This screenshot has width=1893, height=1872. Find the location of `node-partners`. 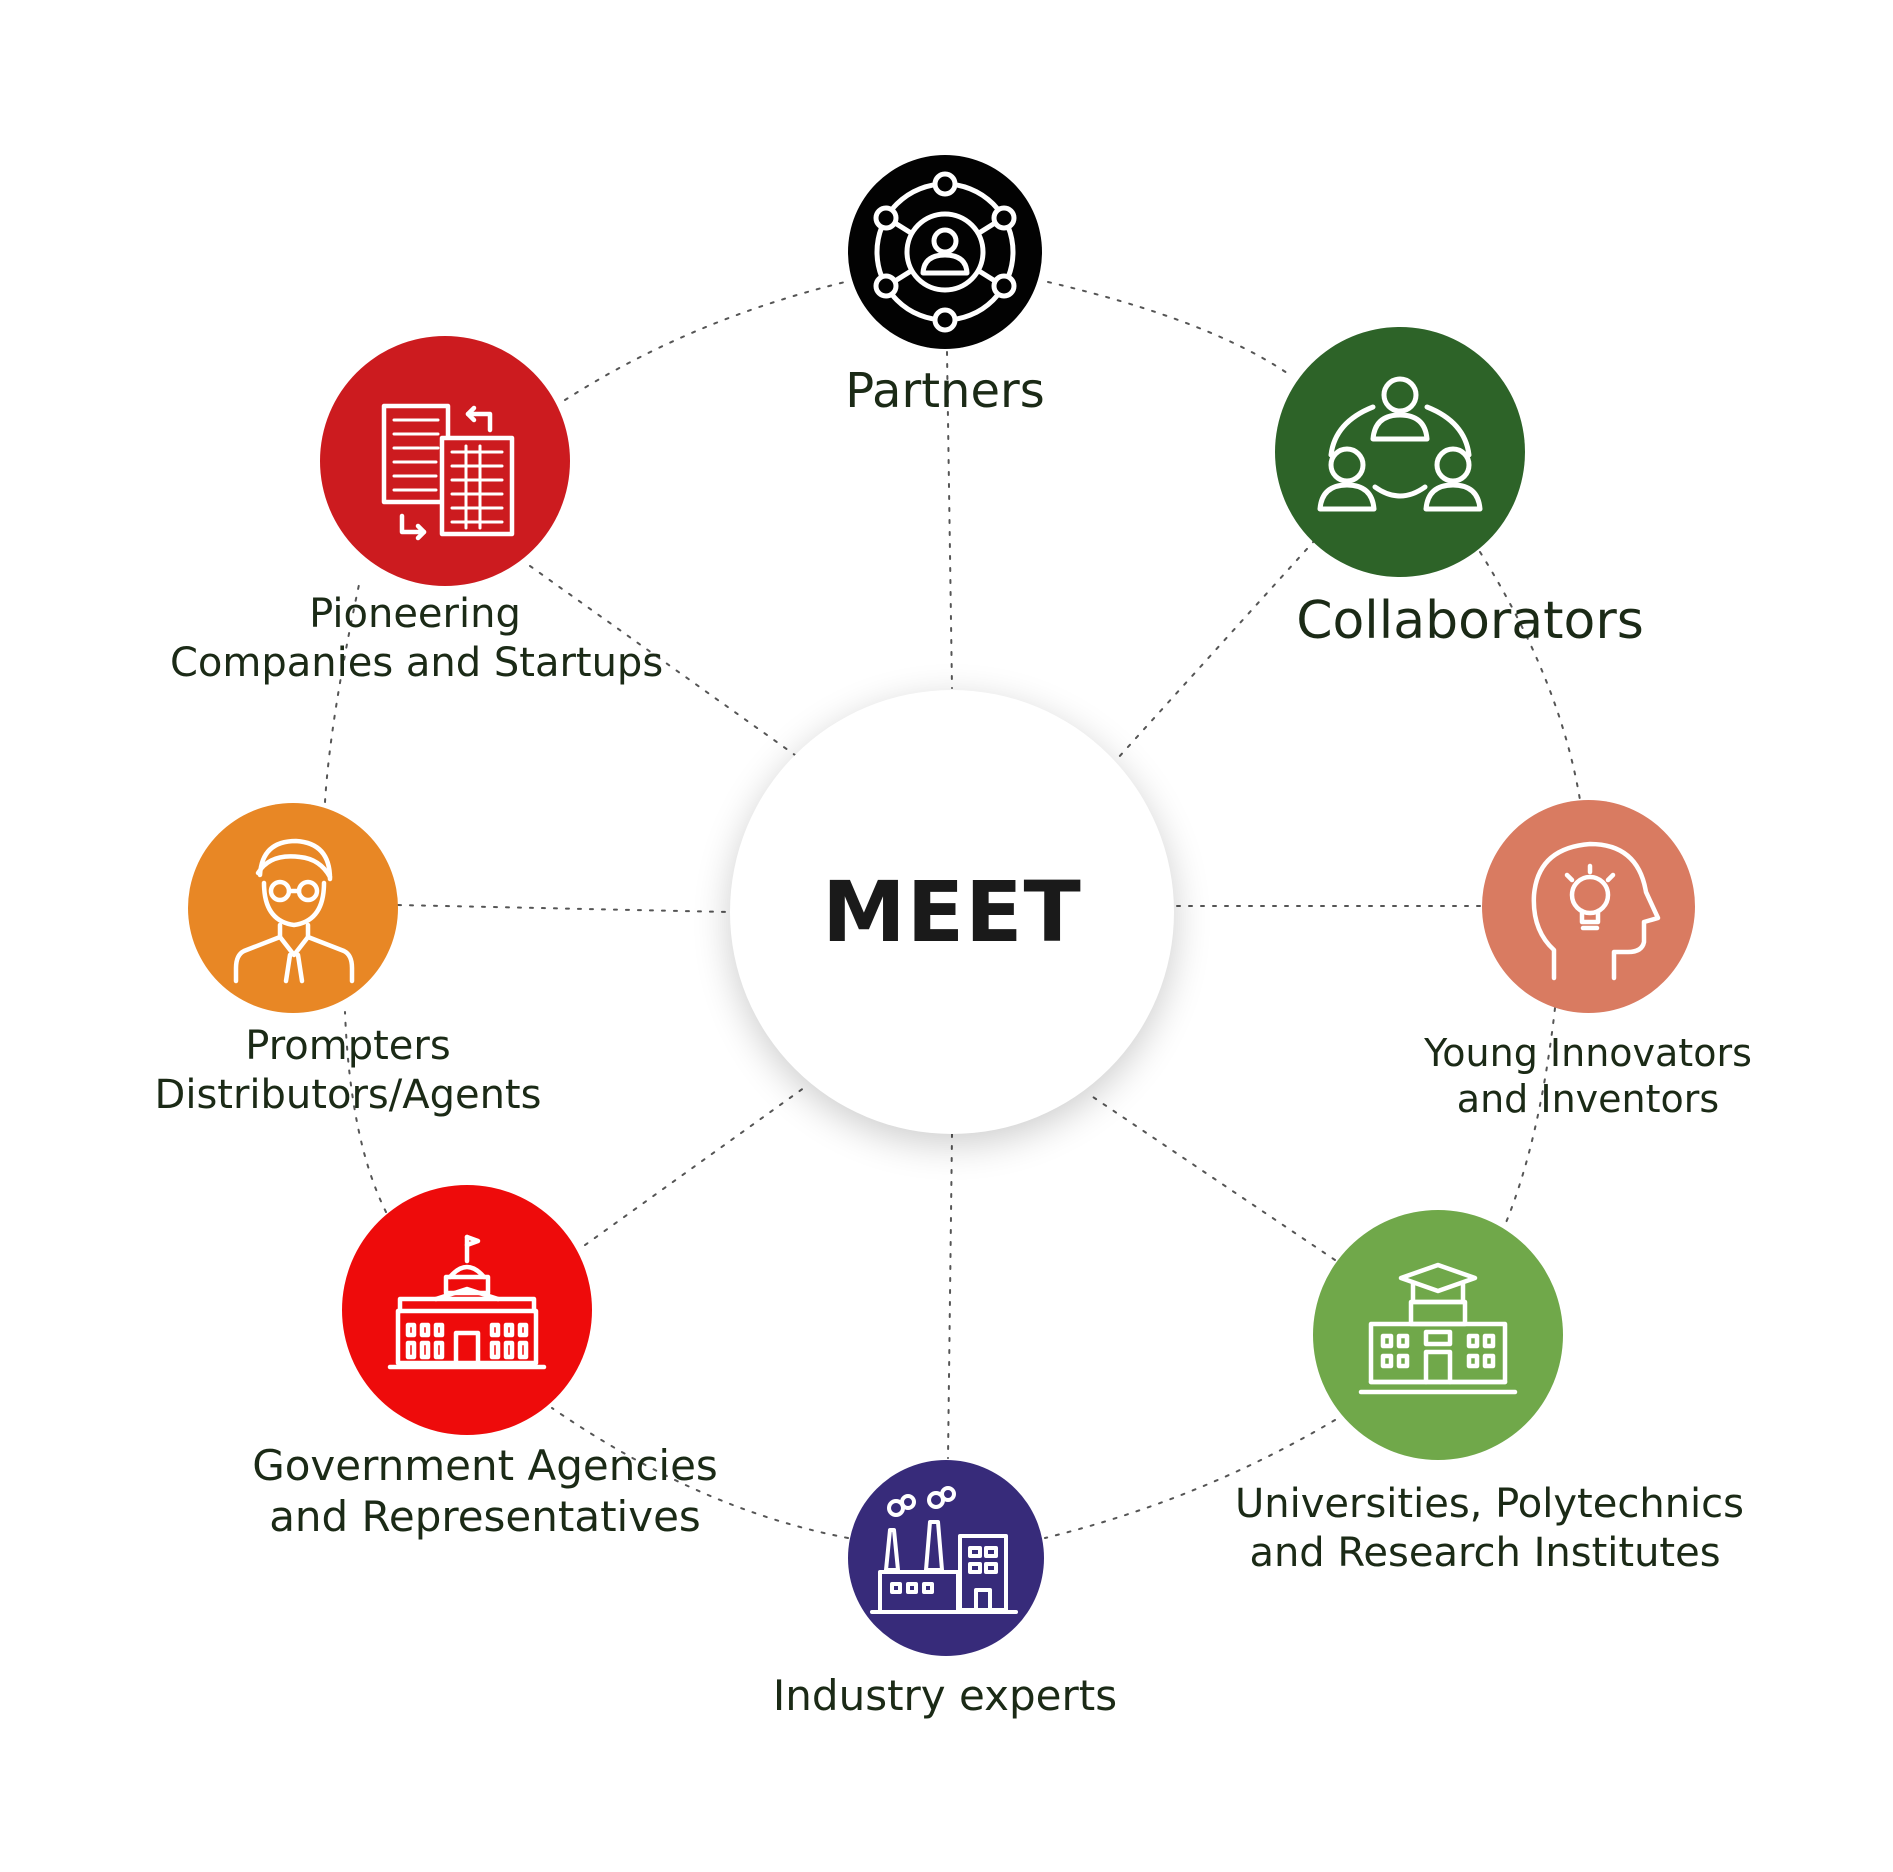

node-partners is located at coordinates (945, 252).